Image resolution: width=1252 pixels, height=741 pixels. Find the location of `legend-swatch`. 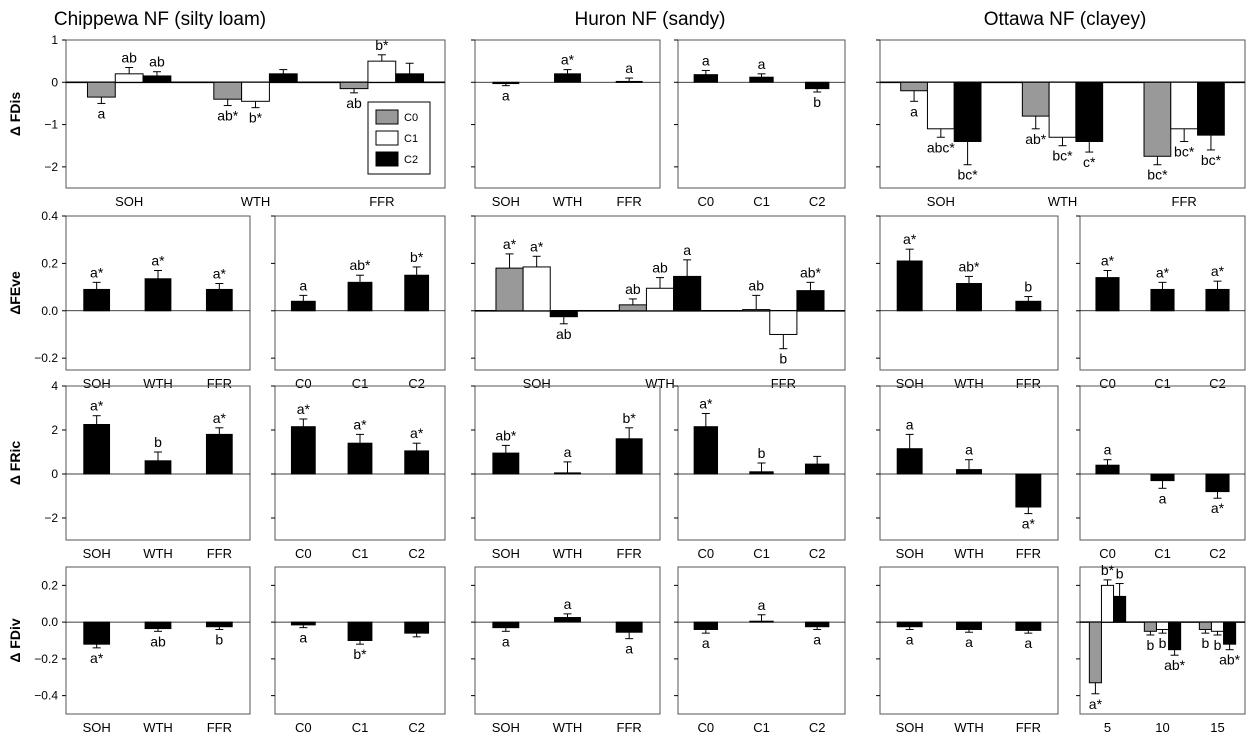

legend-swatch is located at coordinates (387, 117).